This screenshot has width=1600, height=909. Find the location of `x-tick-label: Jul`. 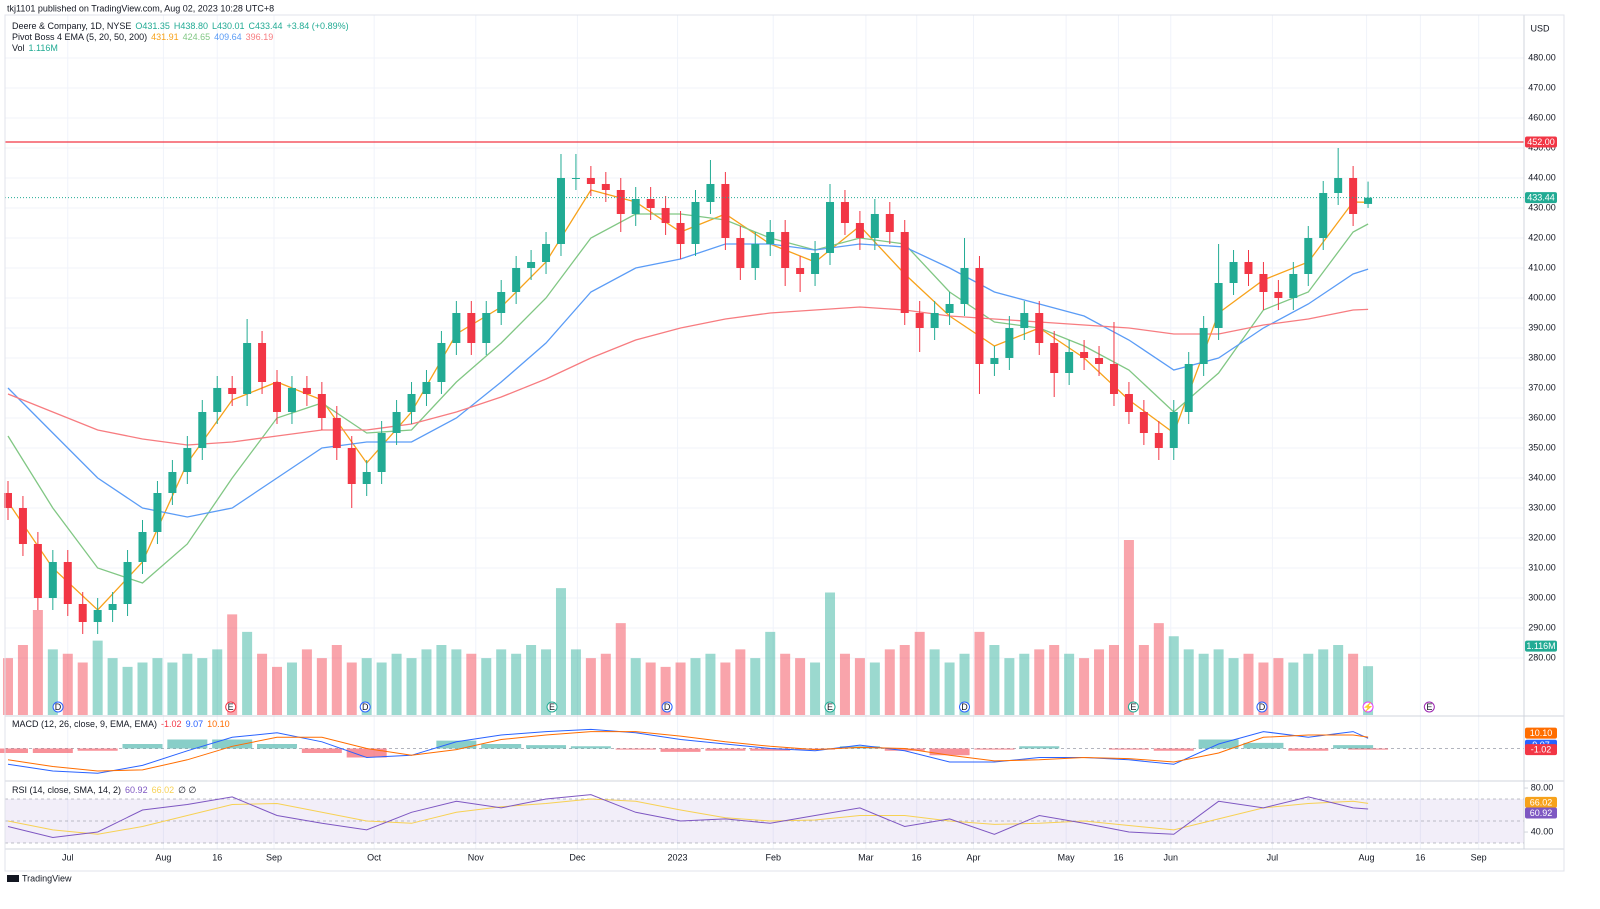

x-tick-label: Jul is located at coordinates (68, 857).